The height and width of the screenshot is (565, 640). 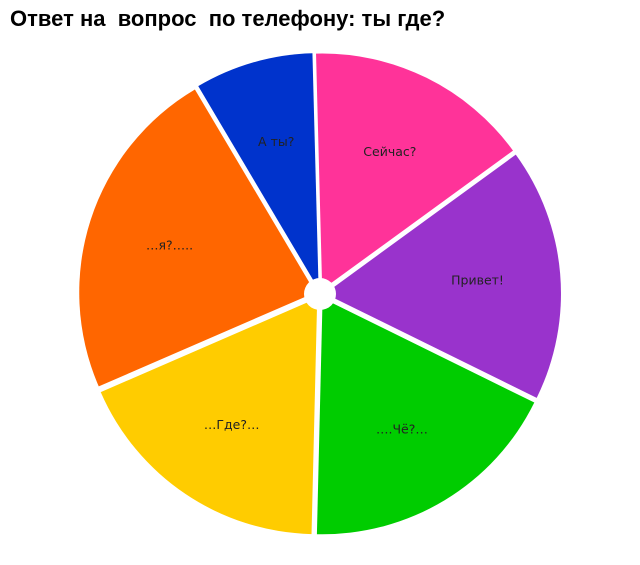 I want to click on slice-label: Сейчас?, so click(x=389, y=151).